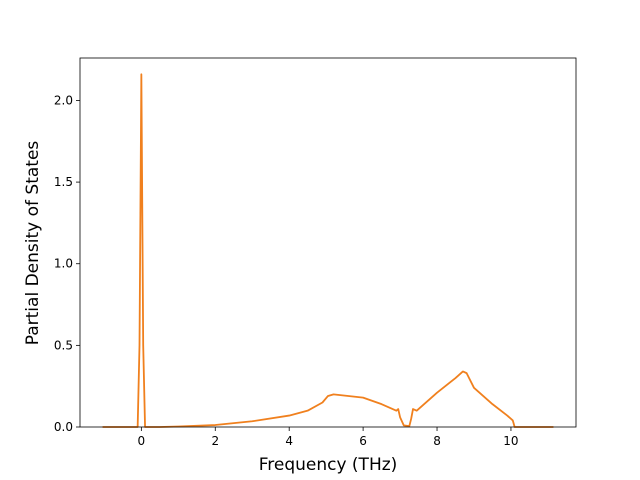  What do you see at coordinates (63, 427) in the screenshot?
I see `y-tick-label: 0.0` at bounding box center [63, 427].